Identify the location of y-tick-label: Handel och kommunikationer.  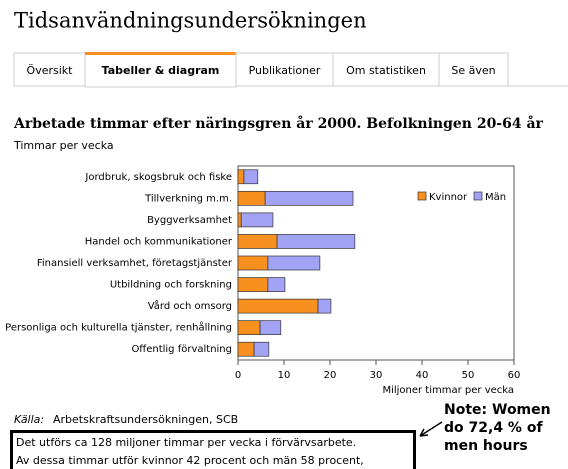
(159, 241).